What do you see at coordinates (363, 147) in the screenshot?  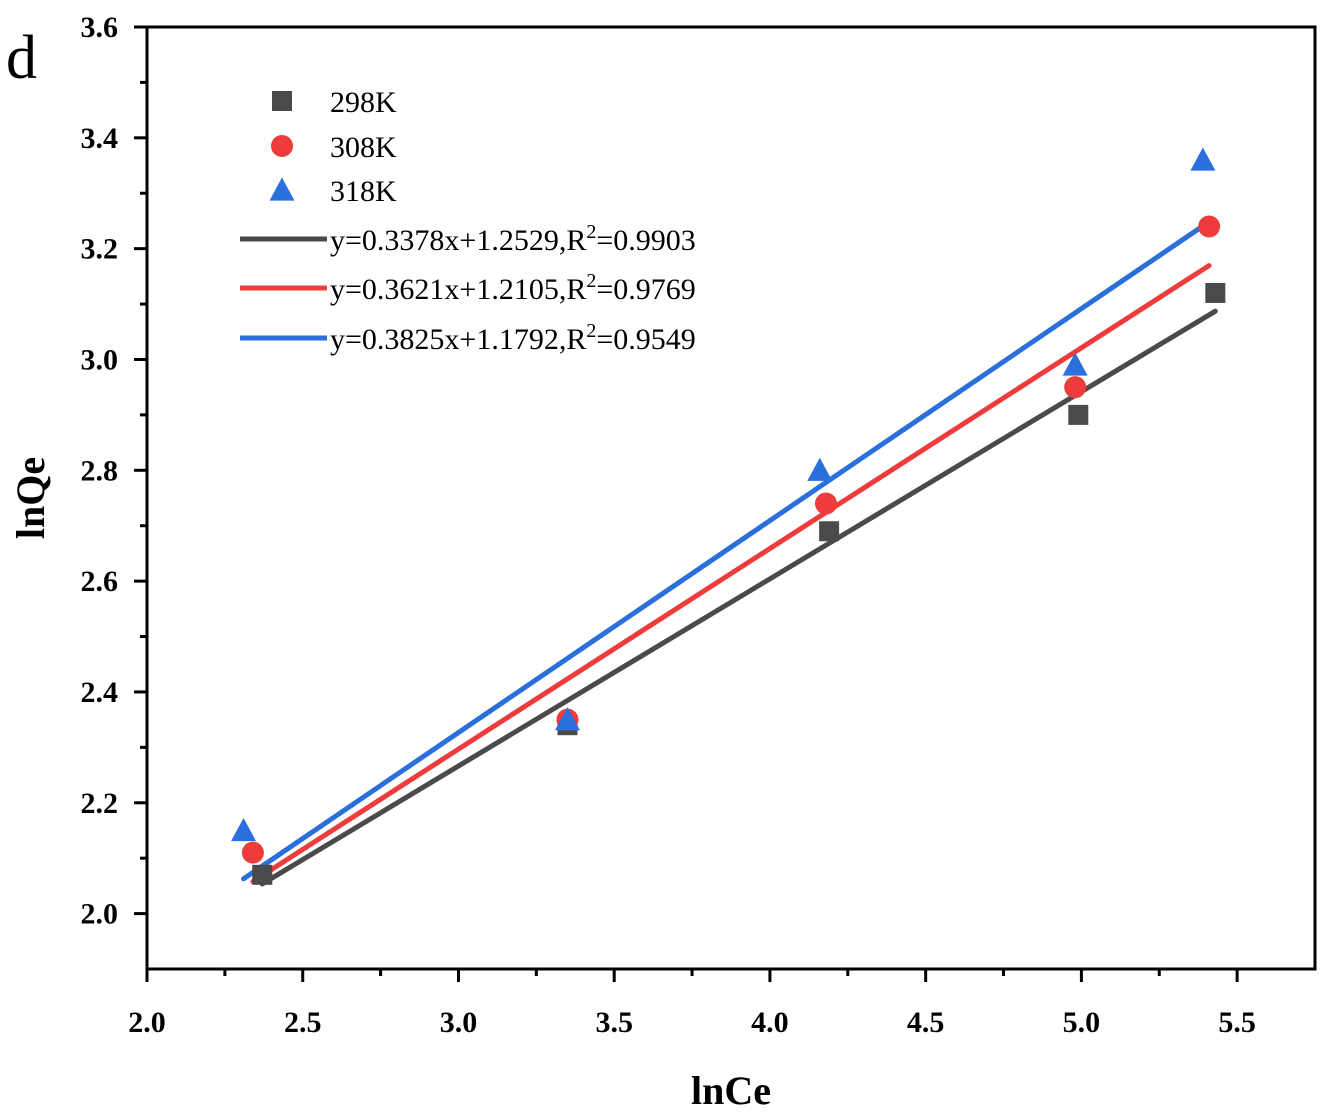 I see `legend-label-308K: 308K` at bounding box center [363, 147].